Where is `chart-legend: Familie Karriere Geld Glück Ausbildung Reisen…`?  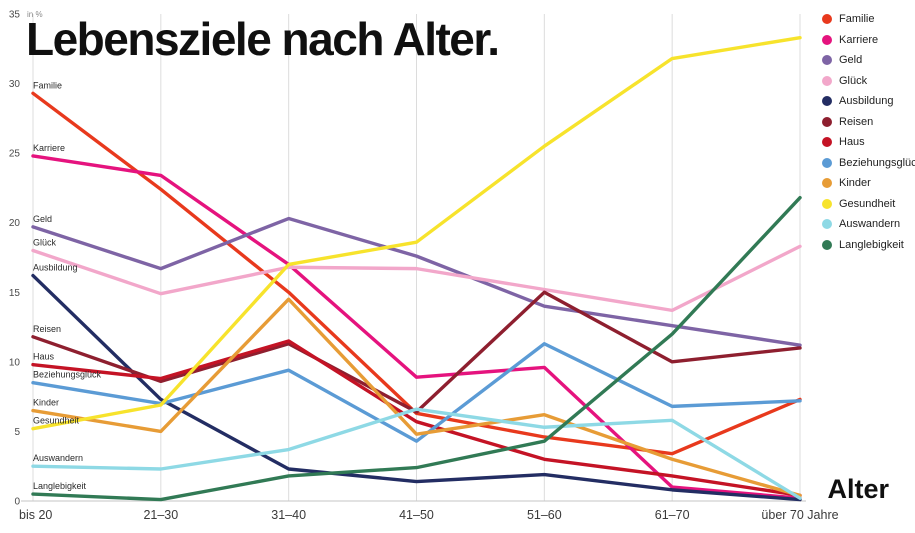
chart-legend: Familie Karriere Geld Glück Ausbildung Reisen… is located at coordinates (868, 132).